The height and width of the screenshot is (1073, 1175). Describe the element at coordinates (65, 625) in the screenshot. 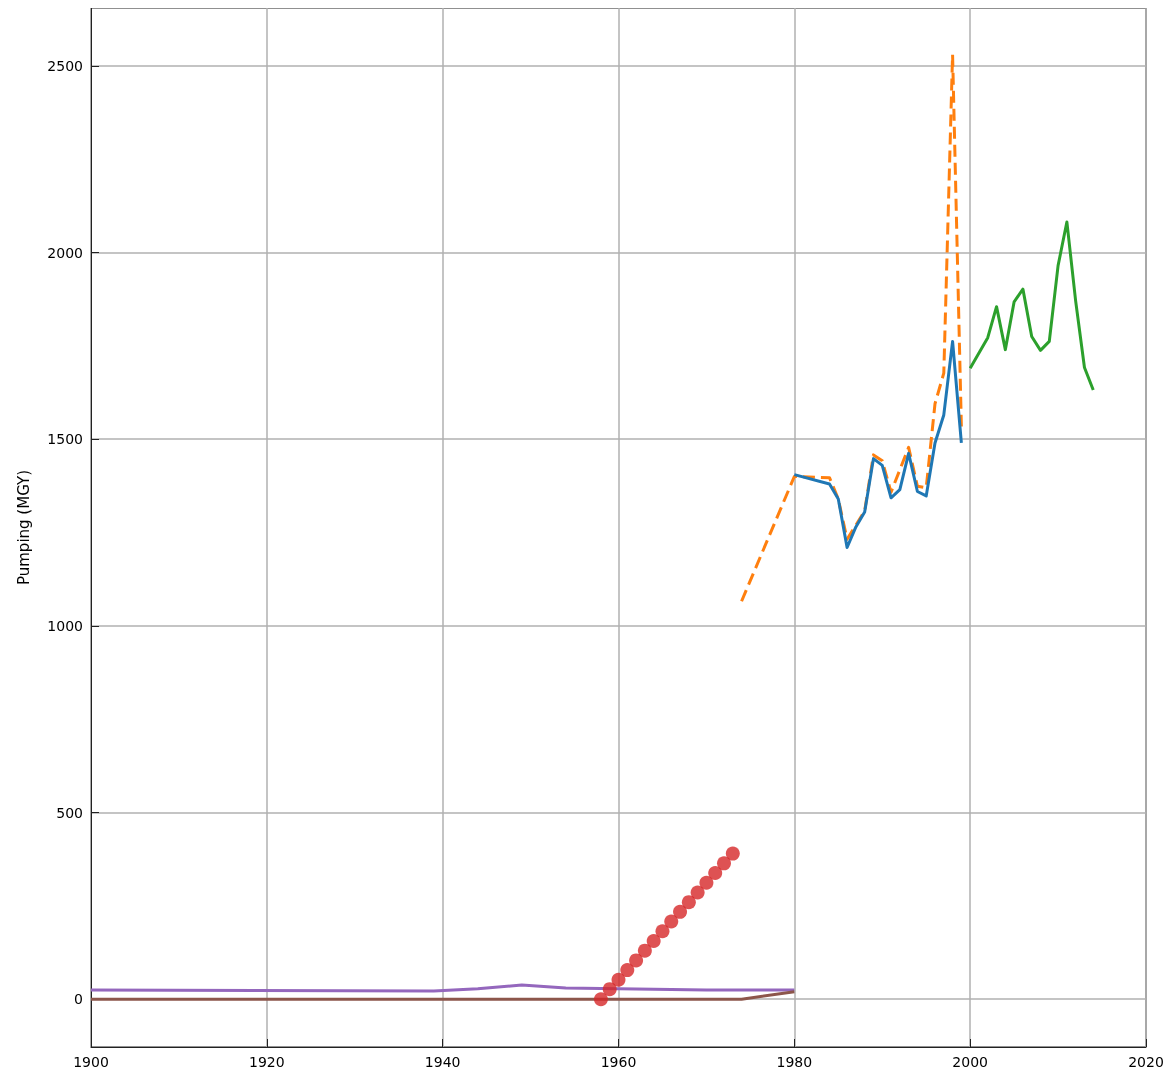

I see `y-tick-label: 1000` at that location.